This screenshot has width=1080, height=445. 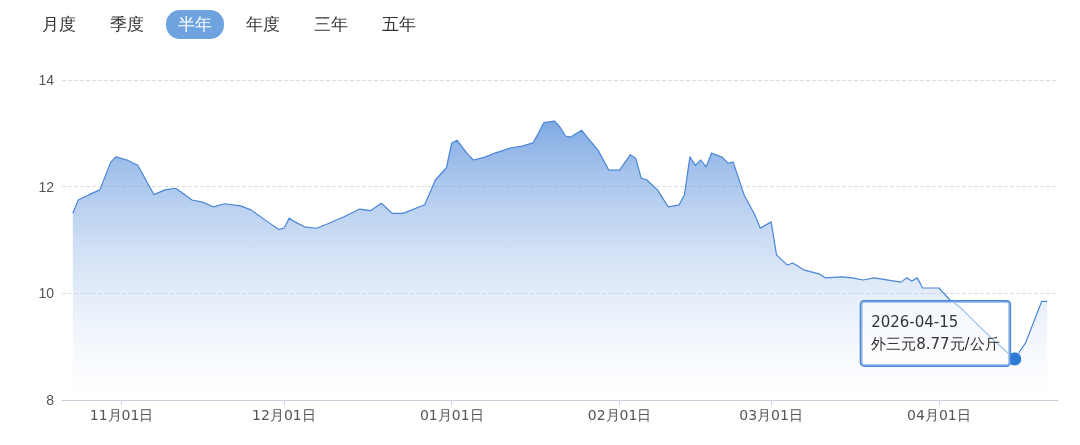 What do you see at coordinates (121, 415) in the screenshot?
I see `x-tick-label: 11月01日` at bounding box center [121, 415].